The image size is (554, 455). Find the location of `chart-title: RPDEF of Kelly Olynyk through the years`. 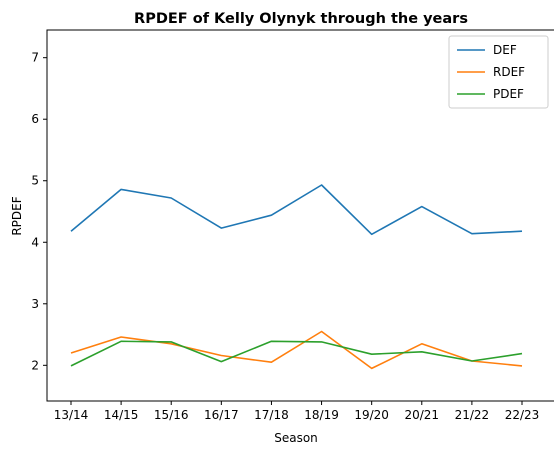

chart-title: RPDEF of Kelly Olynyk through the years is located at coordinates (301, 19).